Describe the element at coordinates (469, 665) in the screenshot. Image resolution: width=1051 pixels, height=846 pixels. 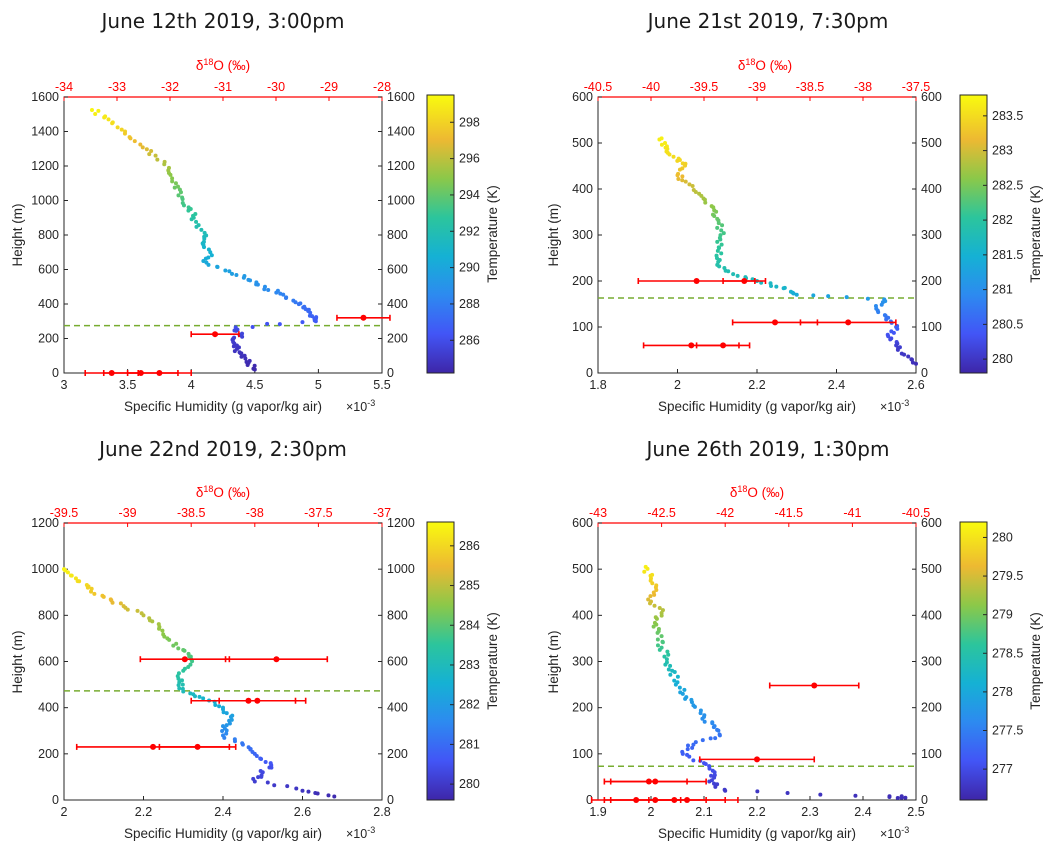
I see `colorbar-tick-label: 283` at that location.